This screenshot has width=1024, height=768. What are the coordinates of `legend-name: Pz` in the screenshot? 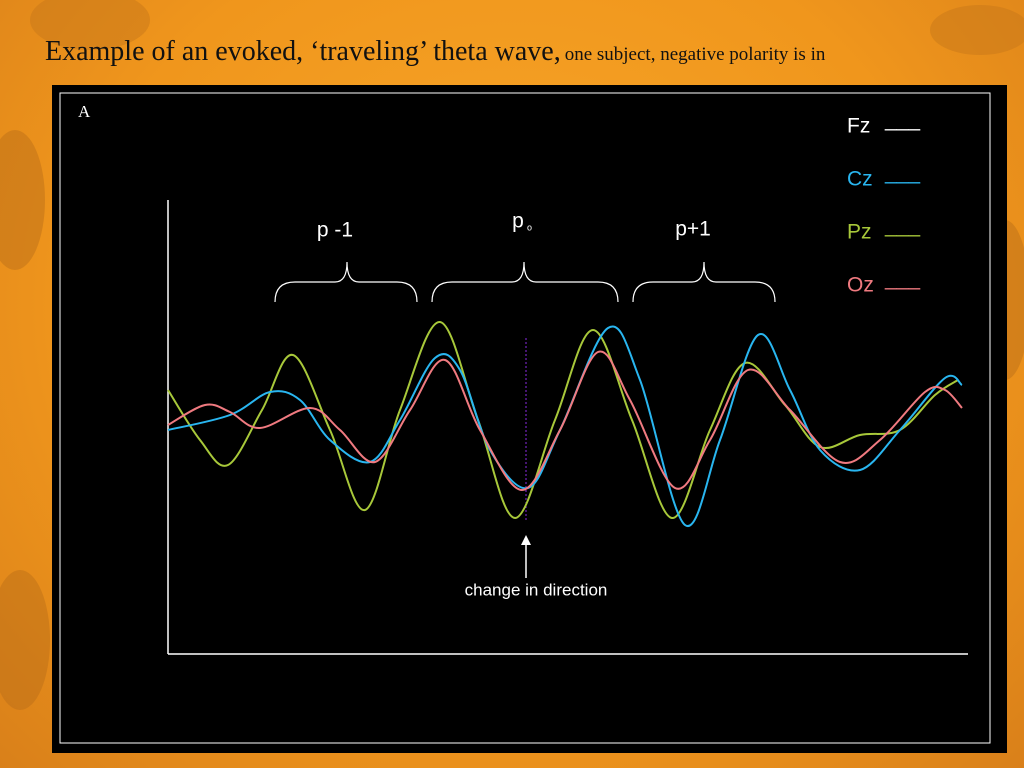 It's located at (859, 232).